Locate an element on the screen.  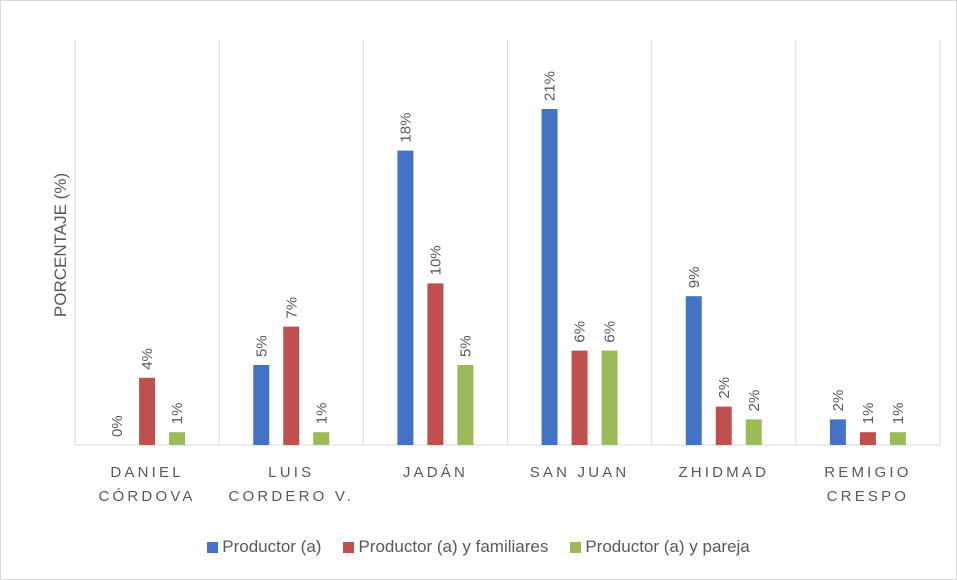
legend-item: Productor (a) y familiares is located at coordinates (445, 547).